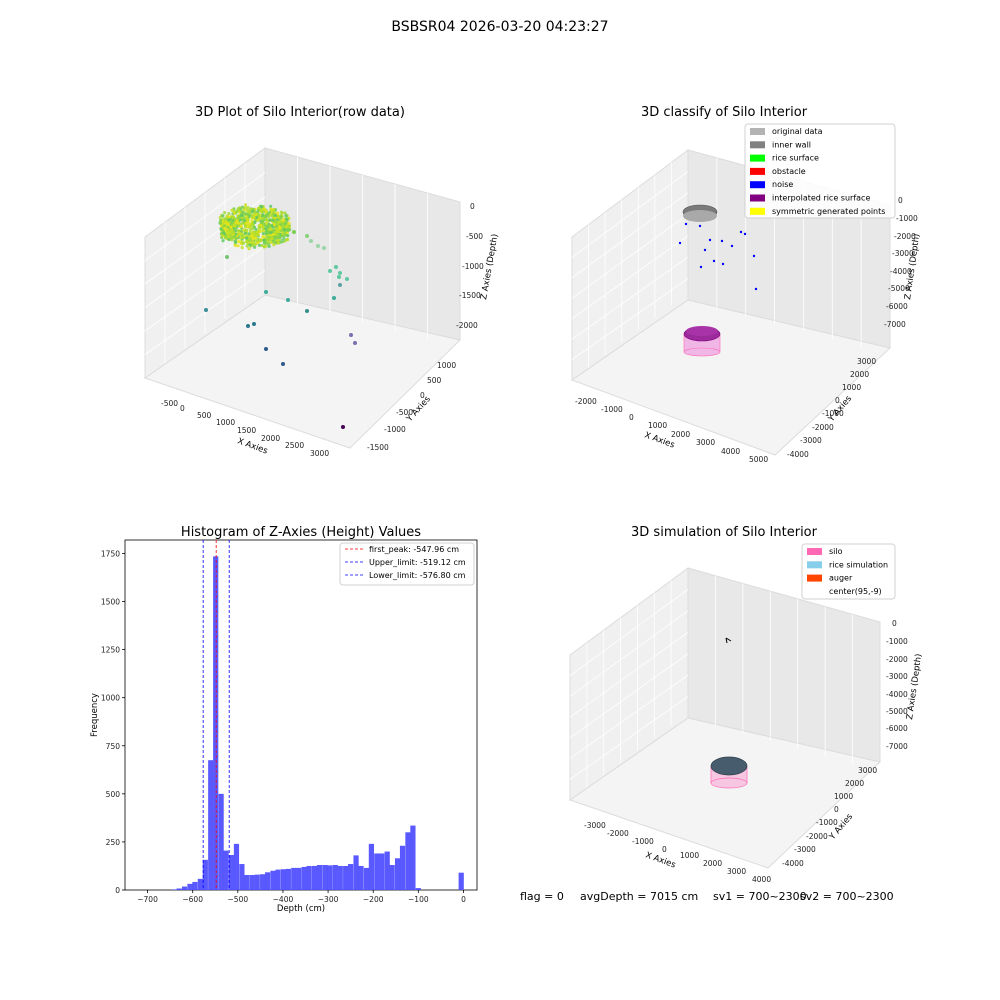 The image size is (1000, 1000). I want to click on classify-ytick: -1000, so click(833, 413).